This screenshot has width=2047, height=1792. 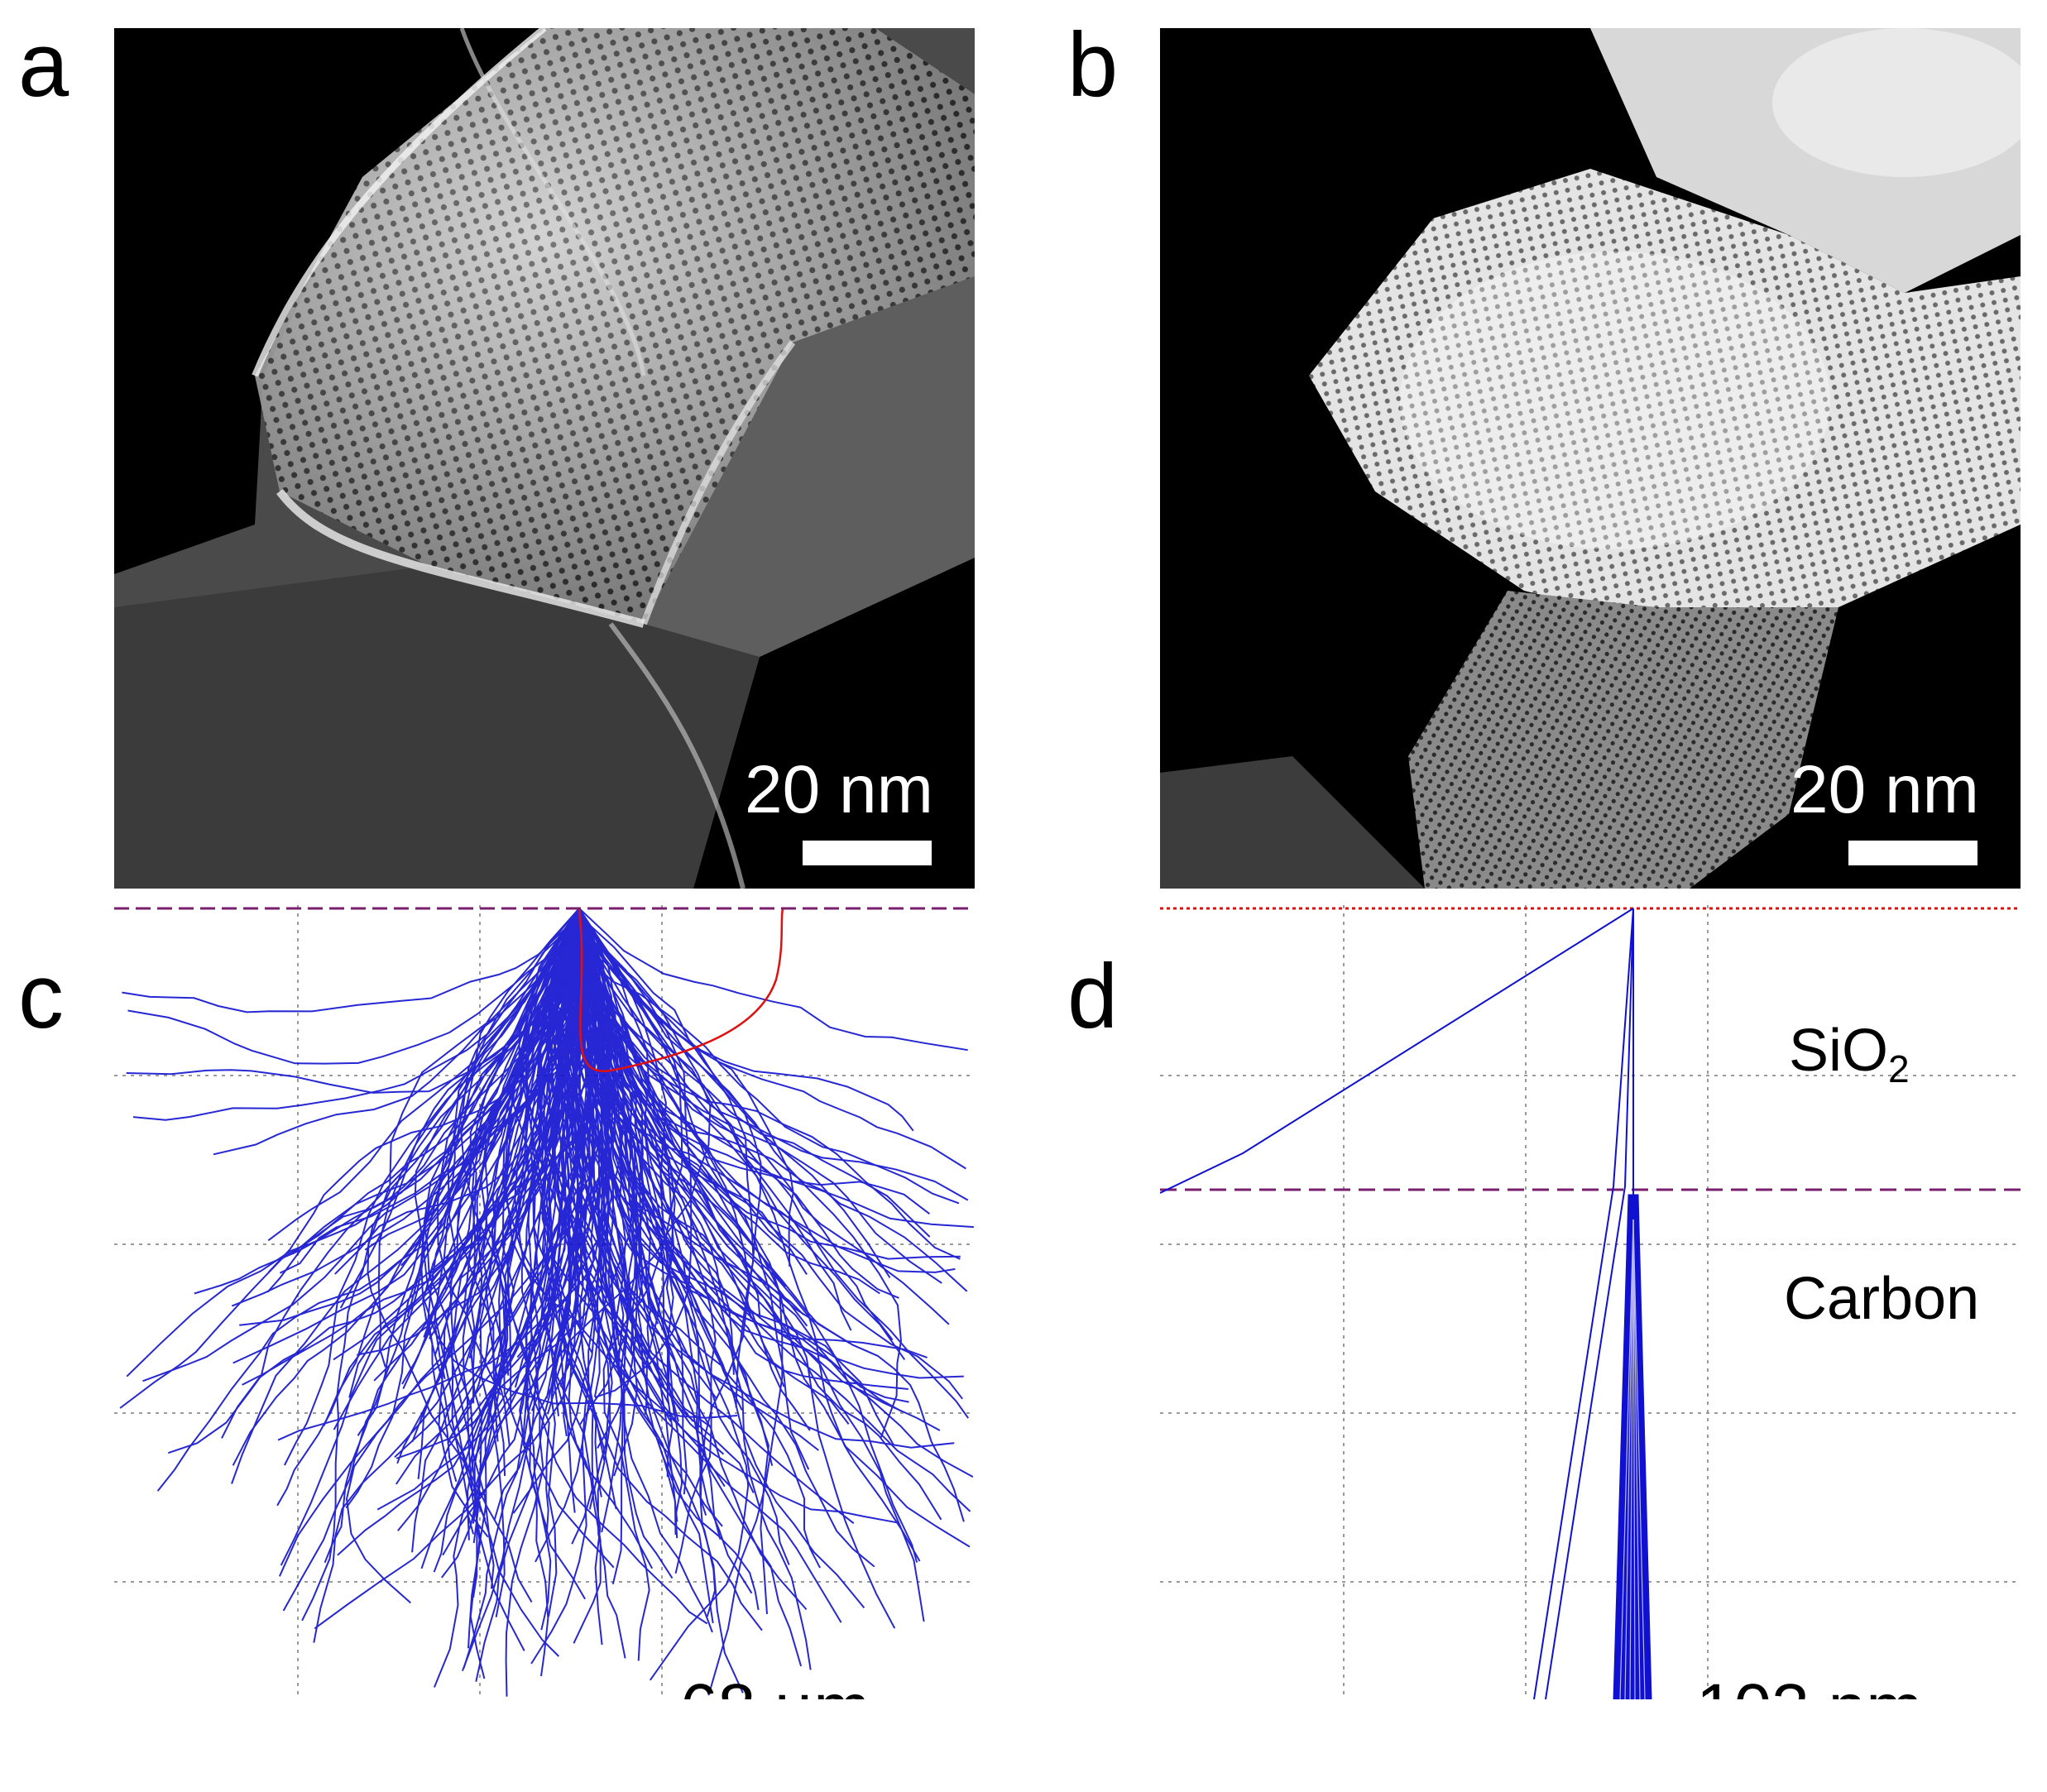 What do you see at coordinates (839, 789) in the screenshot?
I see `scale-label-a: 20 nm` at bounding box center [839, 789].